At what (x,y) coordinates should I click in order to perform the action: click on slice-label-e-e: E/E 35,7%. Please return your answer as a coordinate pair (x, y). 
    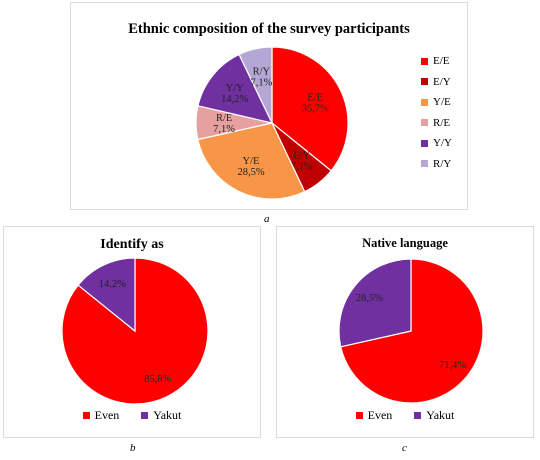
    Looking at the image, I should click on (315, 103).